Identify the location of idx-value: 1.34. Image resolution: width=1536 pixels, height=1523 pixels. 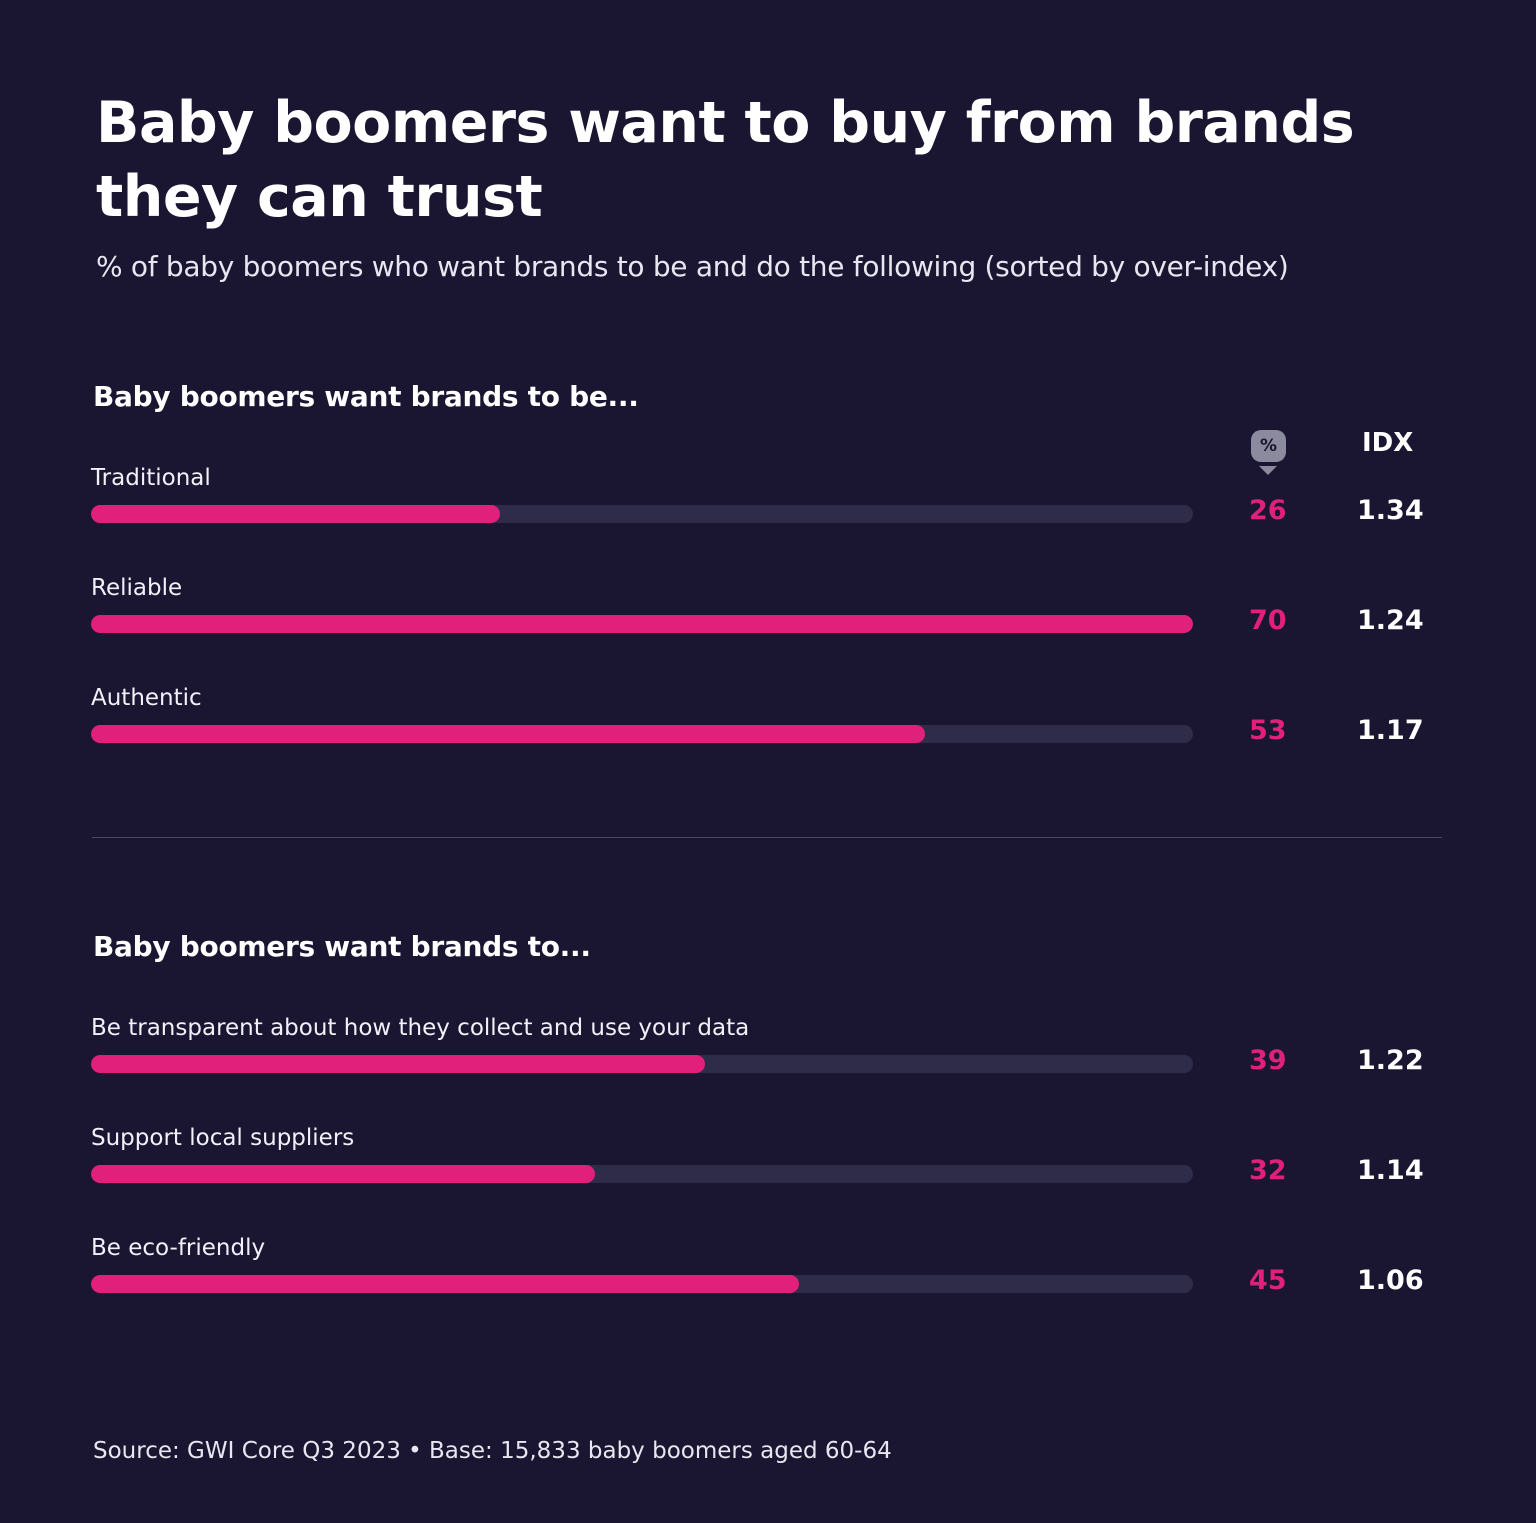
(1390, 510).